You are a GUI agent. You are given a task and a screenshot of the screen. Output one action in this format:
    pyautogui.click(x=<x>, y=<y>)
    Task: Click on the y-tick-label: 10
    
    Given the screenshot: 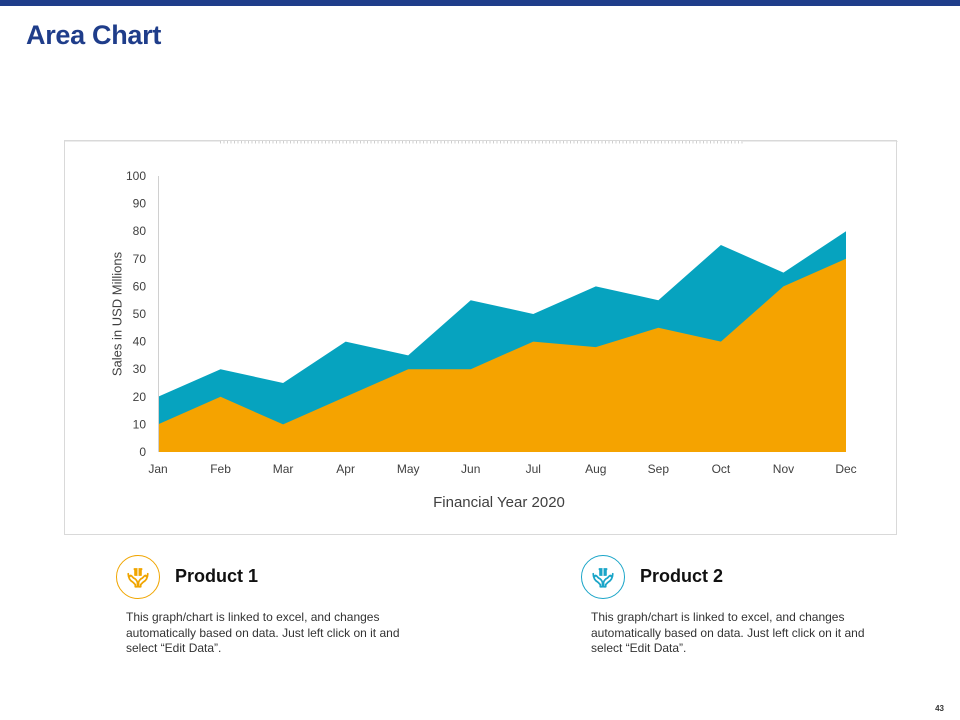 What is the action you would take?
    pyautogui.click(x=140, y=424)
    